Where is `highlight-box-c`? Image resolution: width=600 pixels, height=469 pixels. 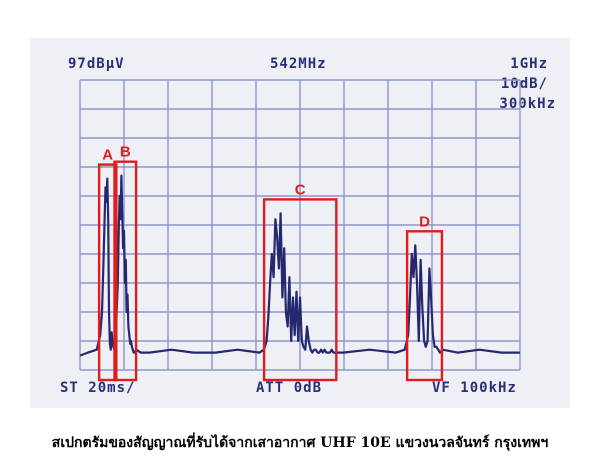
highlight-box-c is located at coordinates (300, 290).